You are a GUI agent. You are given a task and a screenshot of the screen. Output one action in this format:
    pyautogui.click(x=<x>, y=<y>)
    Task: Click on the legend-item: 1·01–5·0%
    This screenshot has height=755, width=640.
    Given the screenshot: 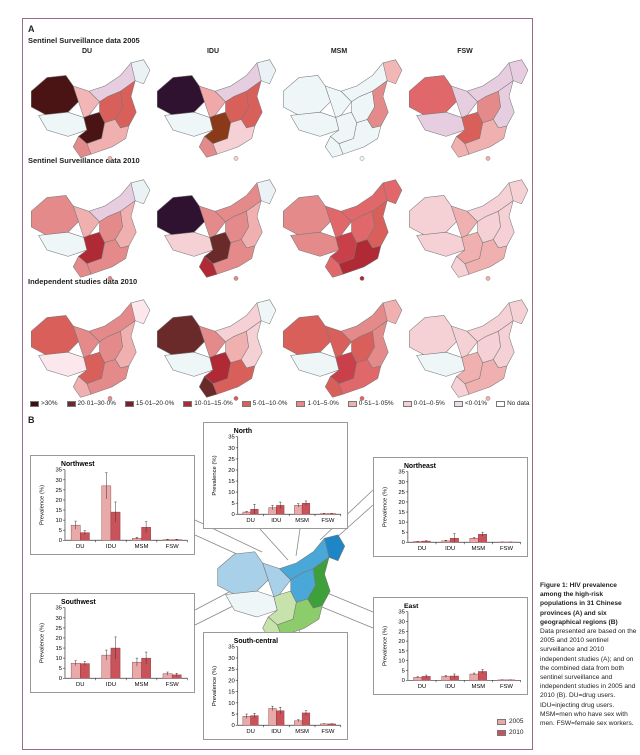 What is the action you would take?
    pyautogui.click(x=317, y=403)
    